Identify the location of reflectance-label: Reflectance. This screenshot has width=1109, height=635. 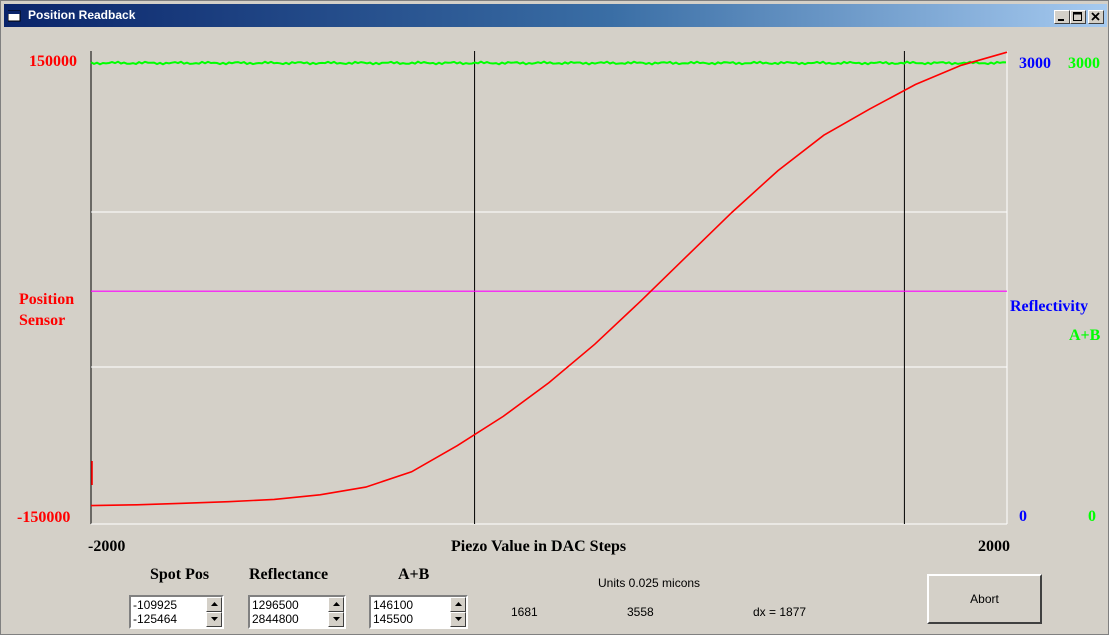
(289, 574).